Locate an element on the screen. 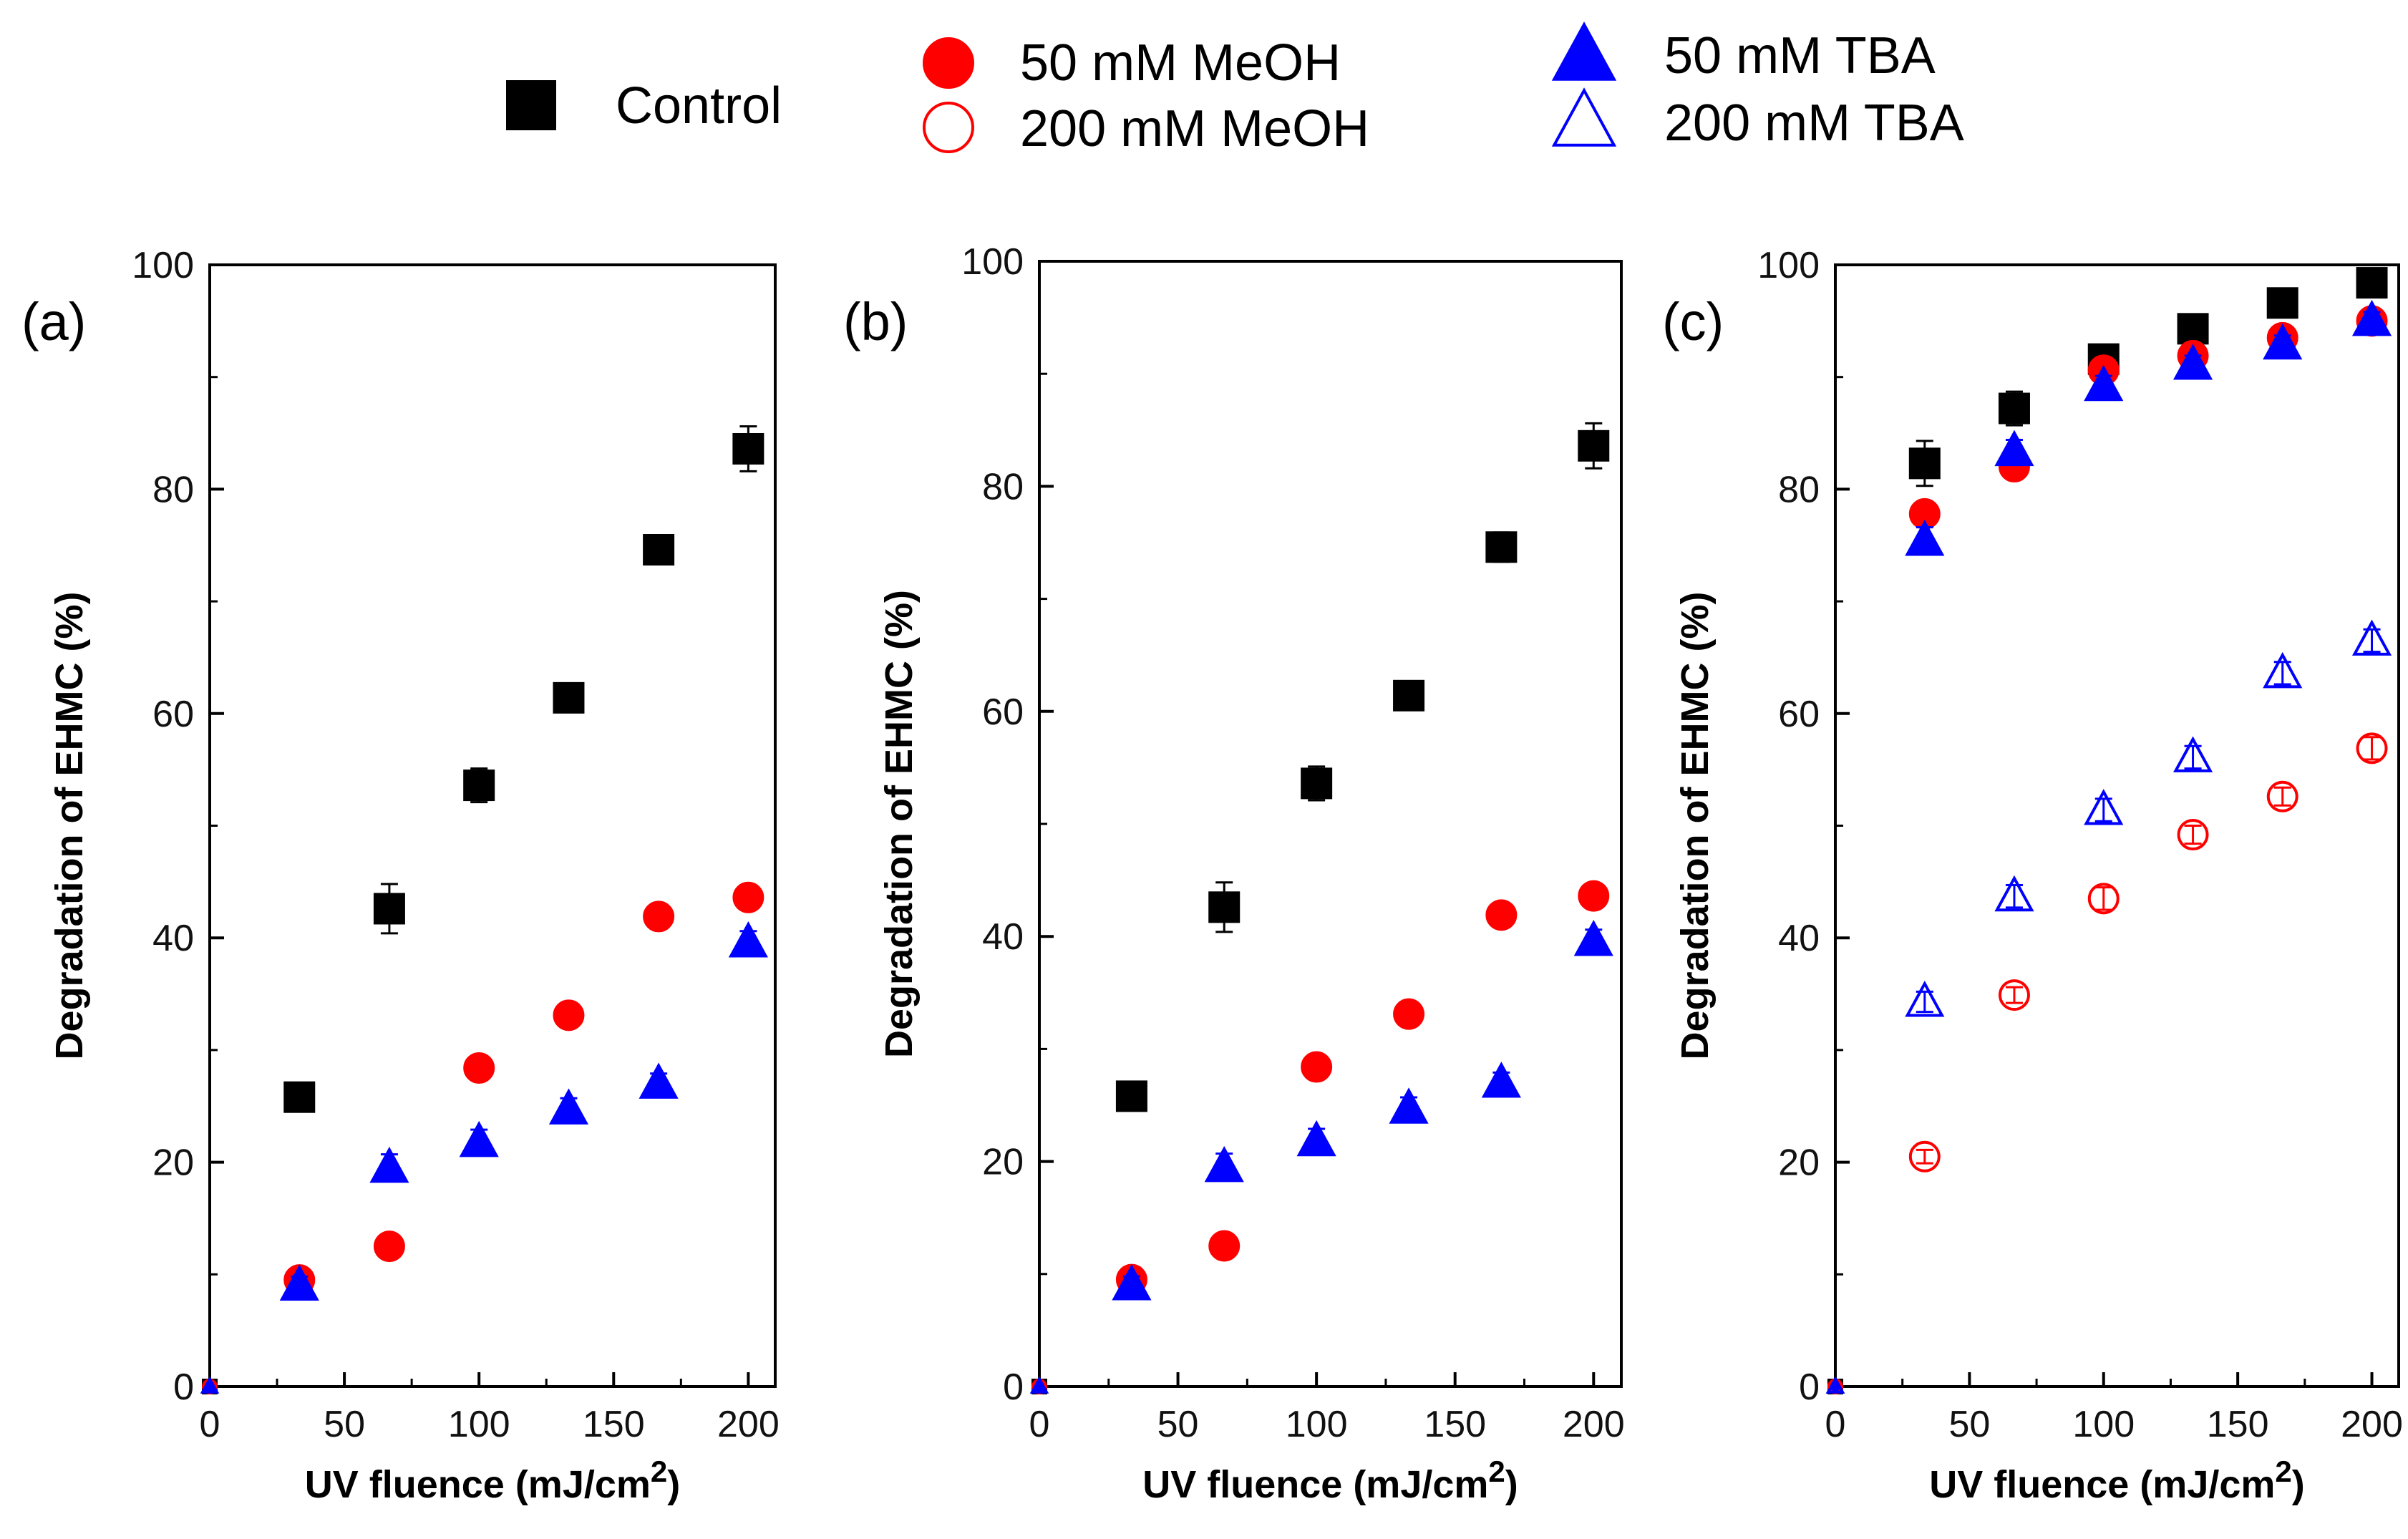 The height and width of the screenshot is (1539, 2408). y-tick-label: 80 is located at coordinates (1799, 489).